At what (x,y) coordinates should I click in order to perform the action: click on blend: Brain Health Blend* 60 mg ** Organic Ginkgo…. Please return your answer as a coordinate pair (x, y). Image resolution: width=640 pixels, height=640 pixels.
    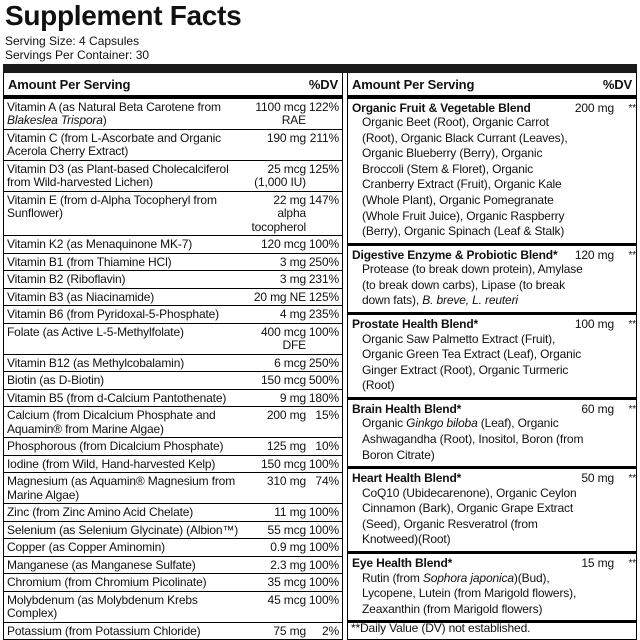
    Looking at the image, I should click on (492, 435).